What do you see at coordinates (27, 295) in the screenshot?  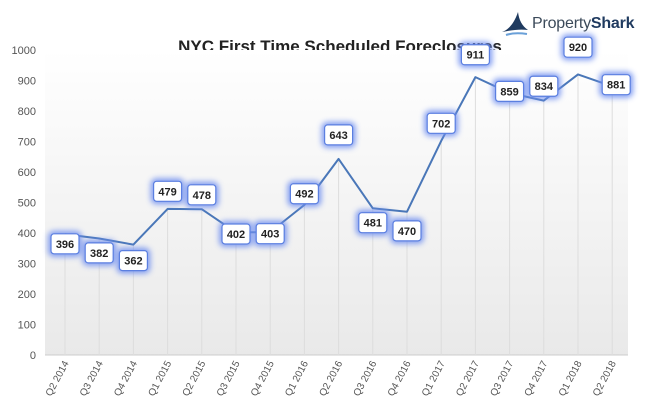 I see `y-tick-label: 200` at bounding box center [27, 295].